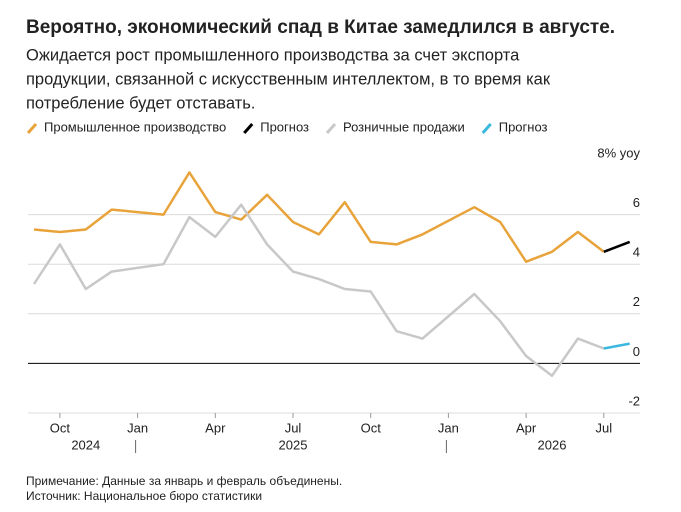  What do you see at coordinates (636, 252) in the screenshot?
I see `y-tick-label: 4` at bounding box center [636, 252].